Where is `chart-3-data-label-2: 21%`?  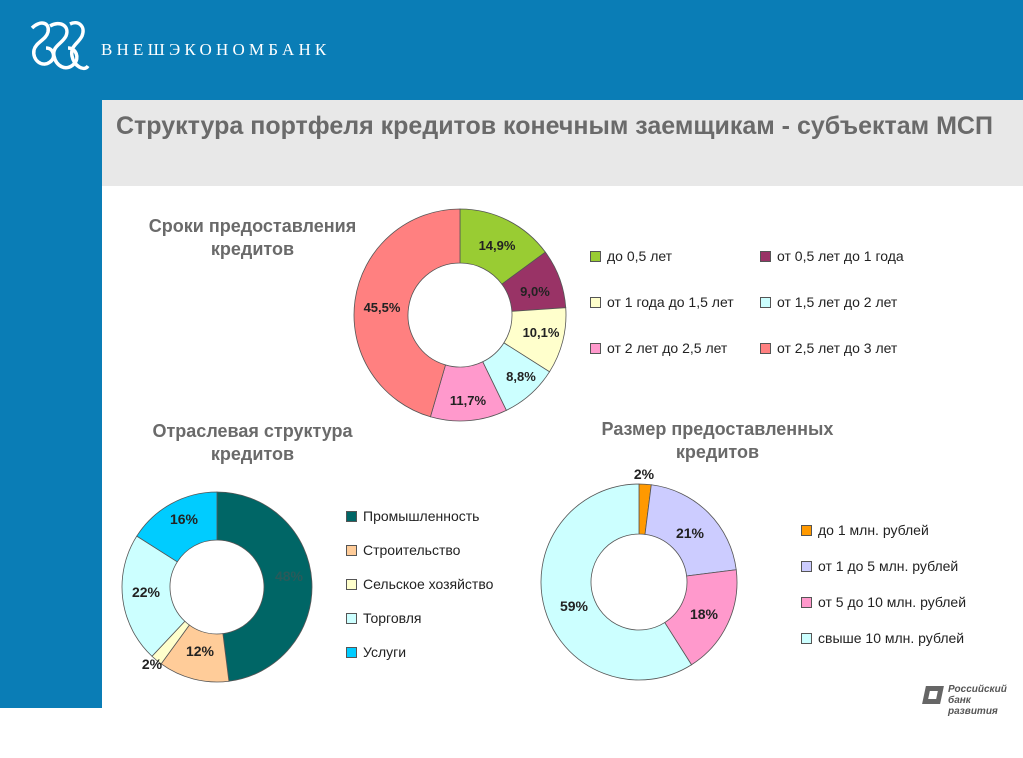 chart-3-data-label-2: 21% is located at coordinates (690, 533).